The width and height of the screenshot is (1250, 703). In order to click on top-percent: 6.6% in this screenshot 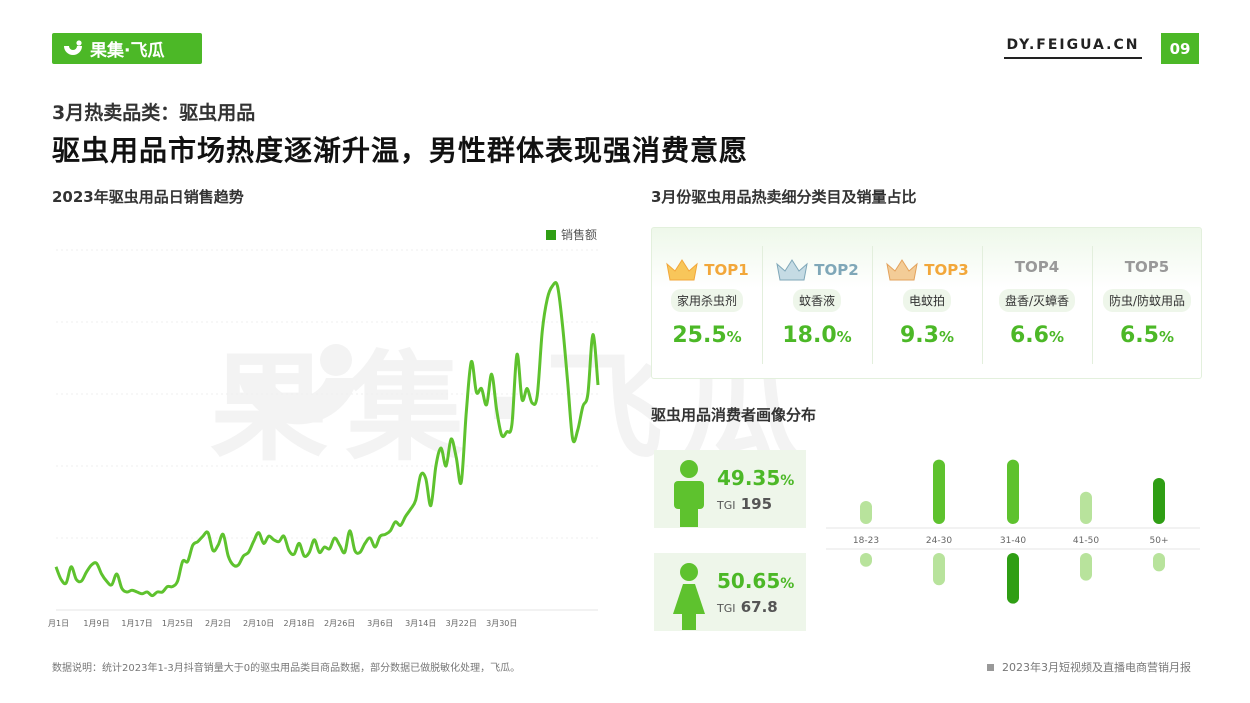, I will do `click(1036, 335)`.